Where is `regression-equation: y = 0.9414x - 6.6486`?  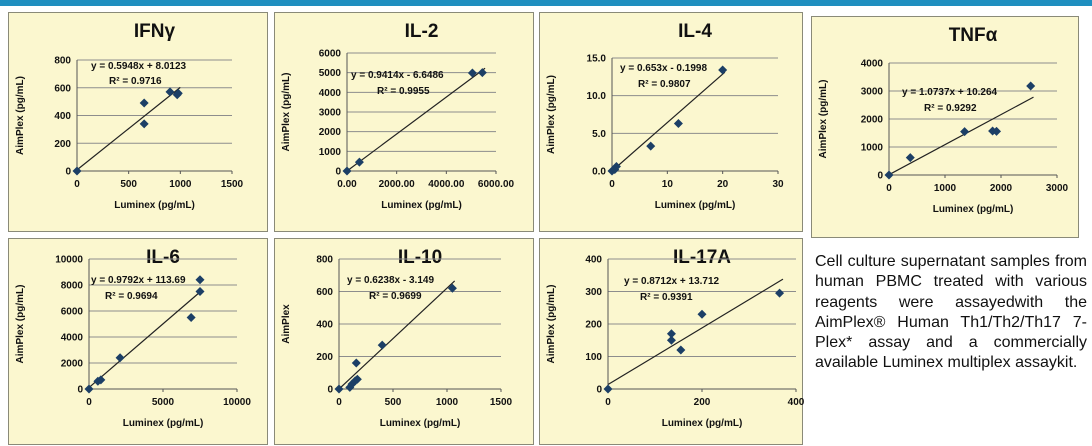 regression-equation: y = 0.9414x - 6.6486 is located at coordinates (397, 75).